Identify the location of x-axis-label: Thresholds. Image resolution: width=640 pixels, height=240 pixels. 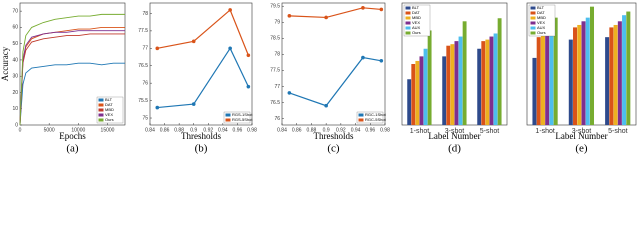
(201, 136).